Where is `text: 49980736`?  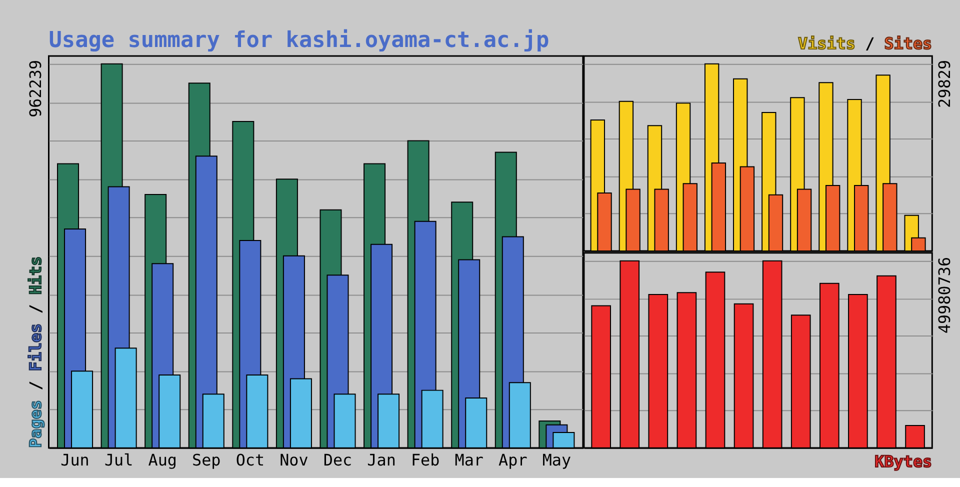
text: 49980736 is located at coordinates (944, 295).